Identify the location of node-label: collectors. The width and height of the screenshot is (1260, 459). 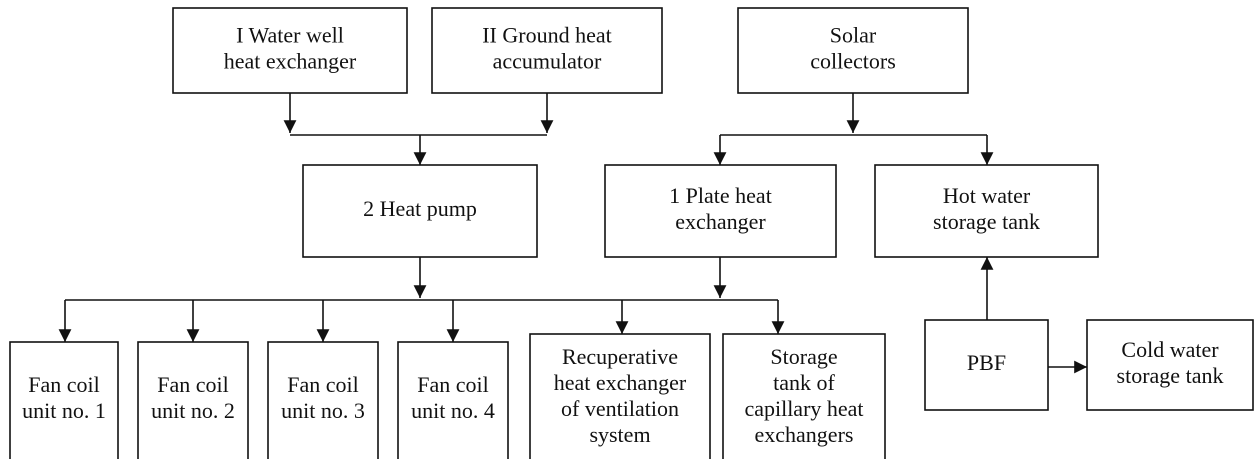
(853, 61).